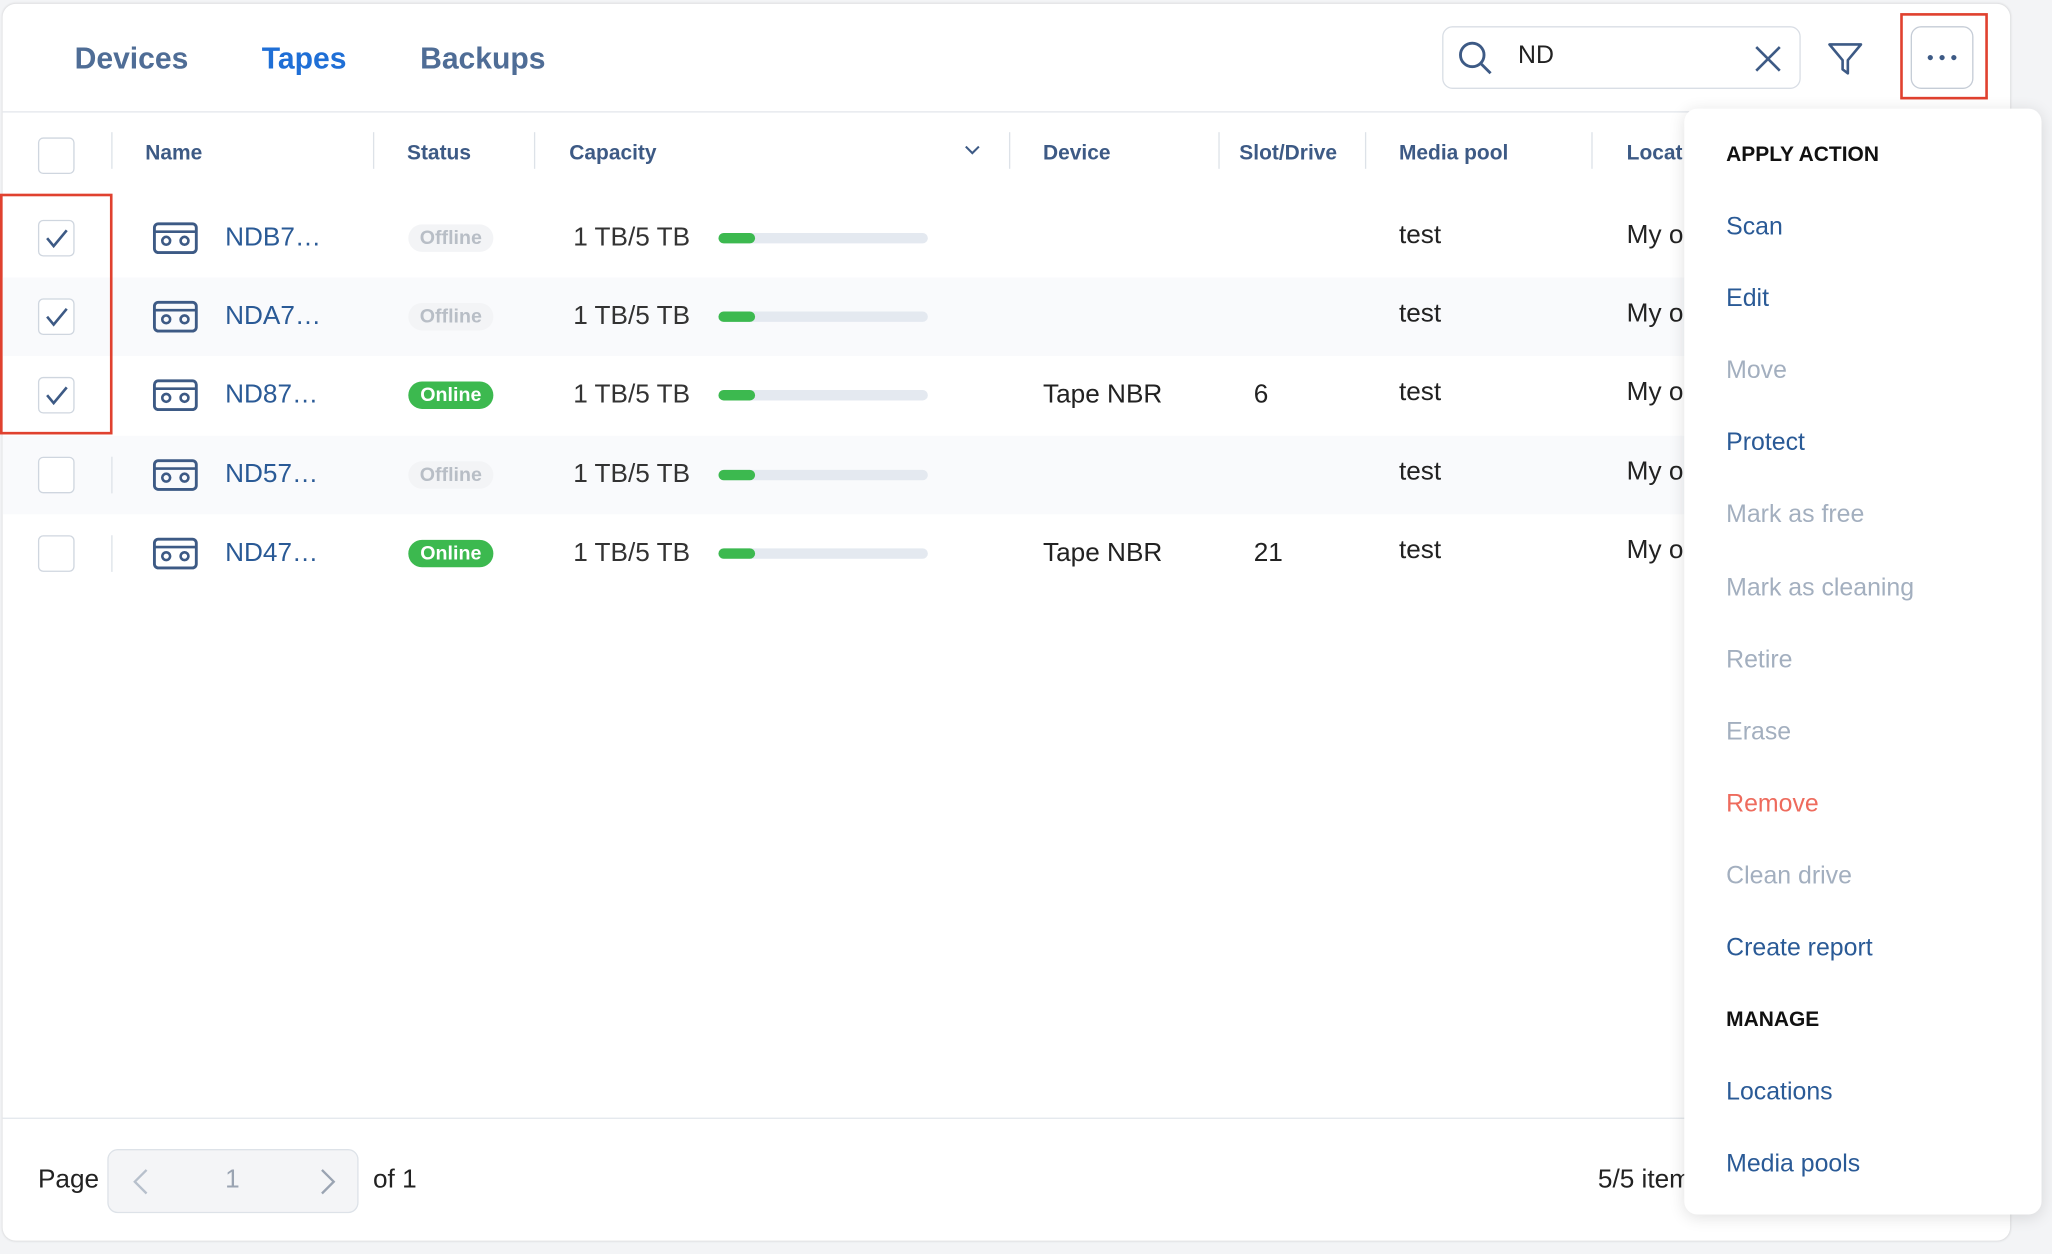  I want to click on menu-item: Move, so click(1756, 371).